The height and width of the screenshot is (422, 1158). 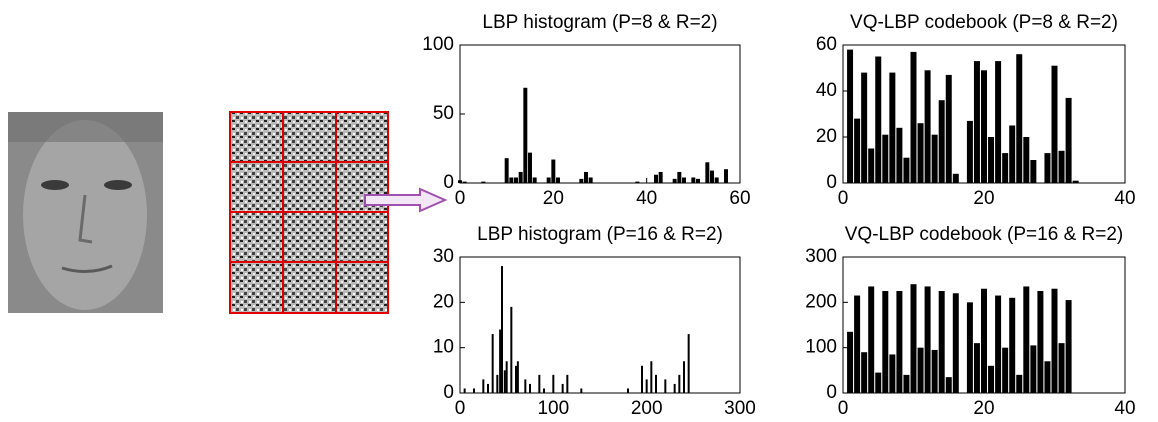 I want to click on arrow, so click(x=406, y=200).